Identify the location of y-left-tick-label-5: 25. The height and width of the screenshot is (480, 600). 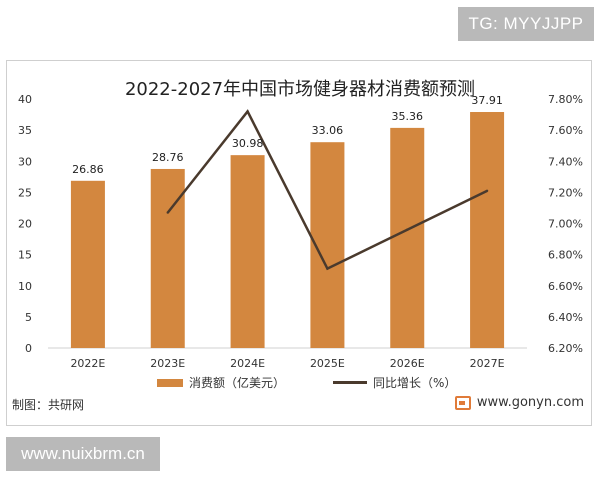
(25, 192).